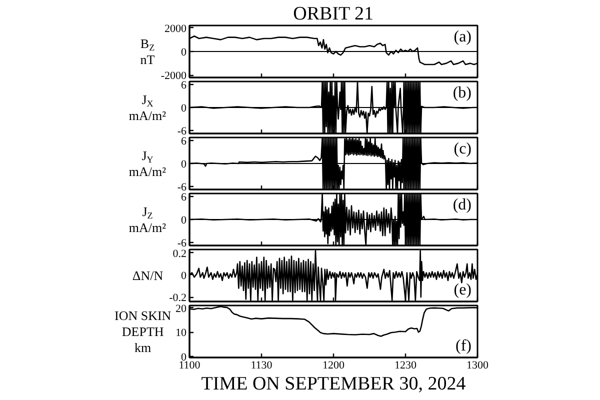 This screenshot has width=600, height=400. What do you see at coordinates (333, 384) in the screenshot?
I see `x-axis-title: TIME ON SEPTEMBER 30, 2024` at bounding box center [333, 384].